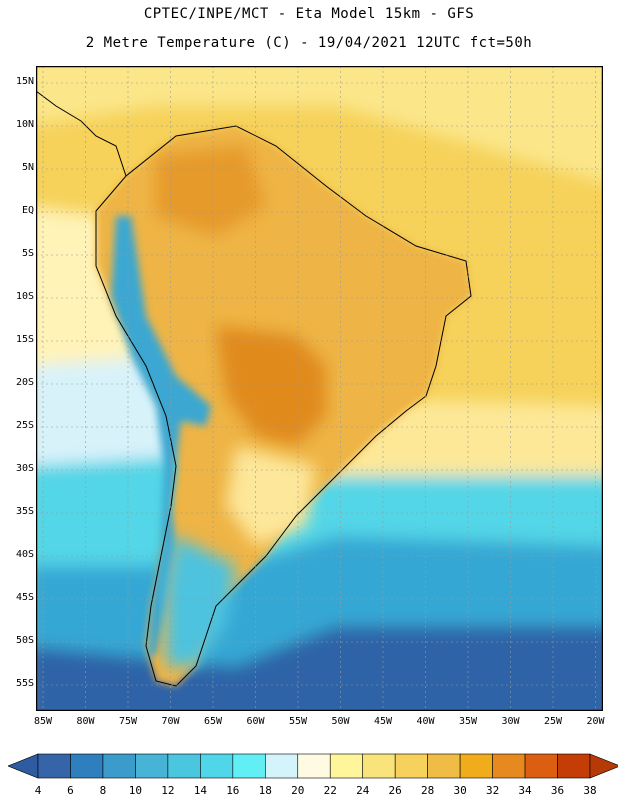  What do you see at coordinates (363, 790) in the screenshot?
I see `colorbar-tick-label: 24` at bounding box center [363, 790].